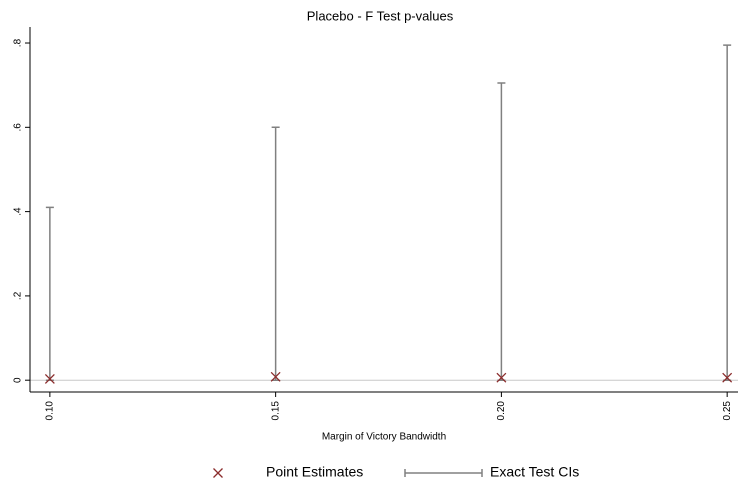  Describe the element at coordinates (18, 127) in the screenshot. I see `y-tick-label: .6` at that location.